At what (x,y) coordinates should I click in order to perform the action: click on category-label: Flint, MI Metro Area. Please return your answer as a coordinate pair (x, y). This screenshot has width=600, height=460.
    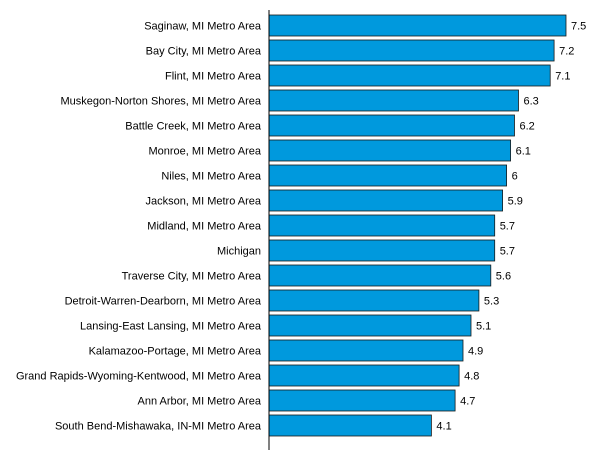
    Looking at the image, I should click on (213, 77).